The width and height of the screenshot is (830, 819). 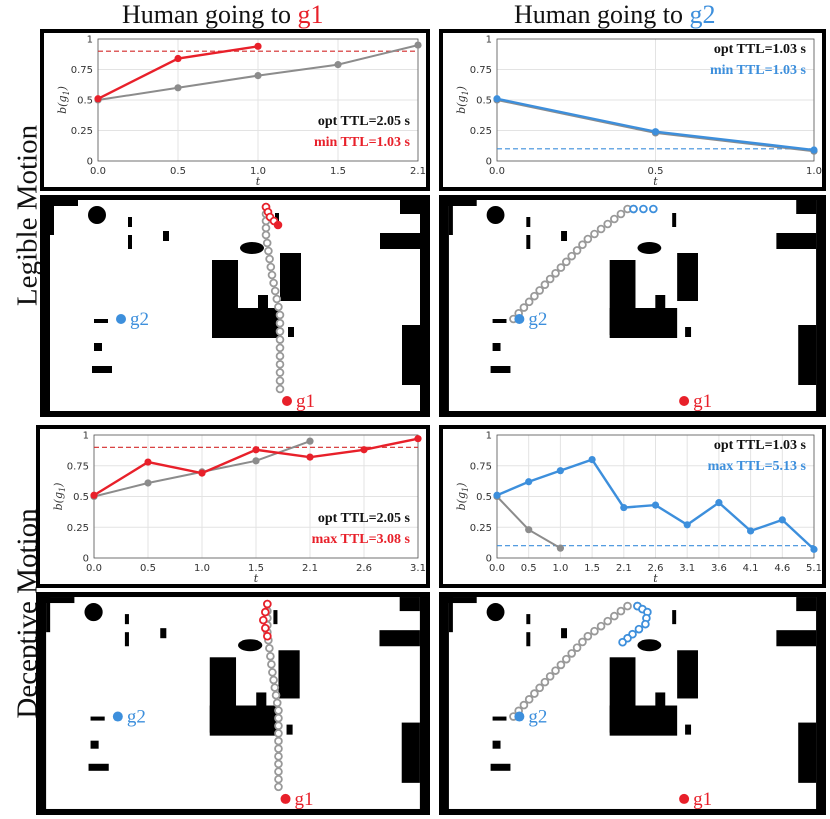 I want to click on map-deceptive-g1: g1 g2, so click(x=233, y=703).